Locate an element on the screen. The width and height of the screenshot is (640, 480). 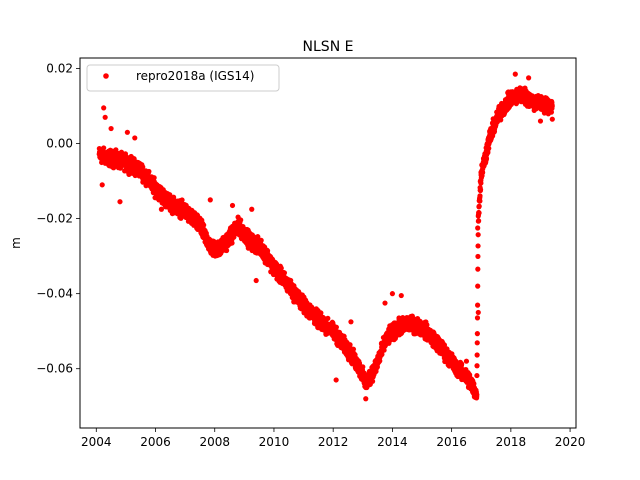
legend: repro2018a (IGS14) is located at coordinates (183, 78).